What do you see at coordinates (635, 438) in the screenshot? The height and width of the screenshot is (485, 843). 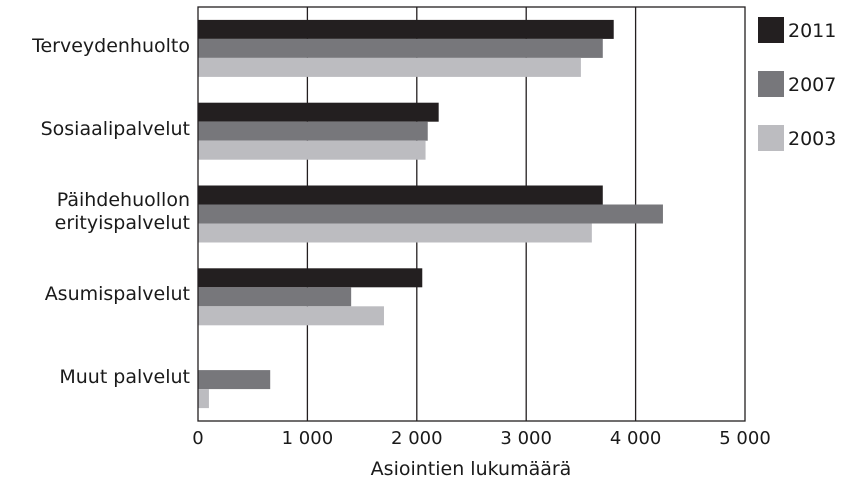 I see `x-tick-label: 4 000` at bounding box center [635, 438].